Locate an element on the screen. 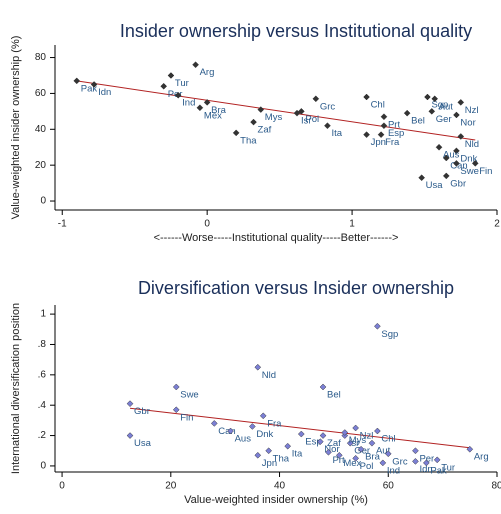 This screenshot has width=501, height=514. x-tick-label: 2 is located at coordinates (497, 224).